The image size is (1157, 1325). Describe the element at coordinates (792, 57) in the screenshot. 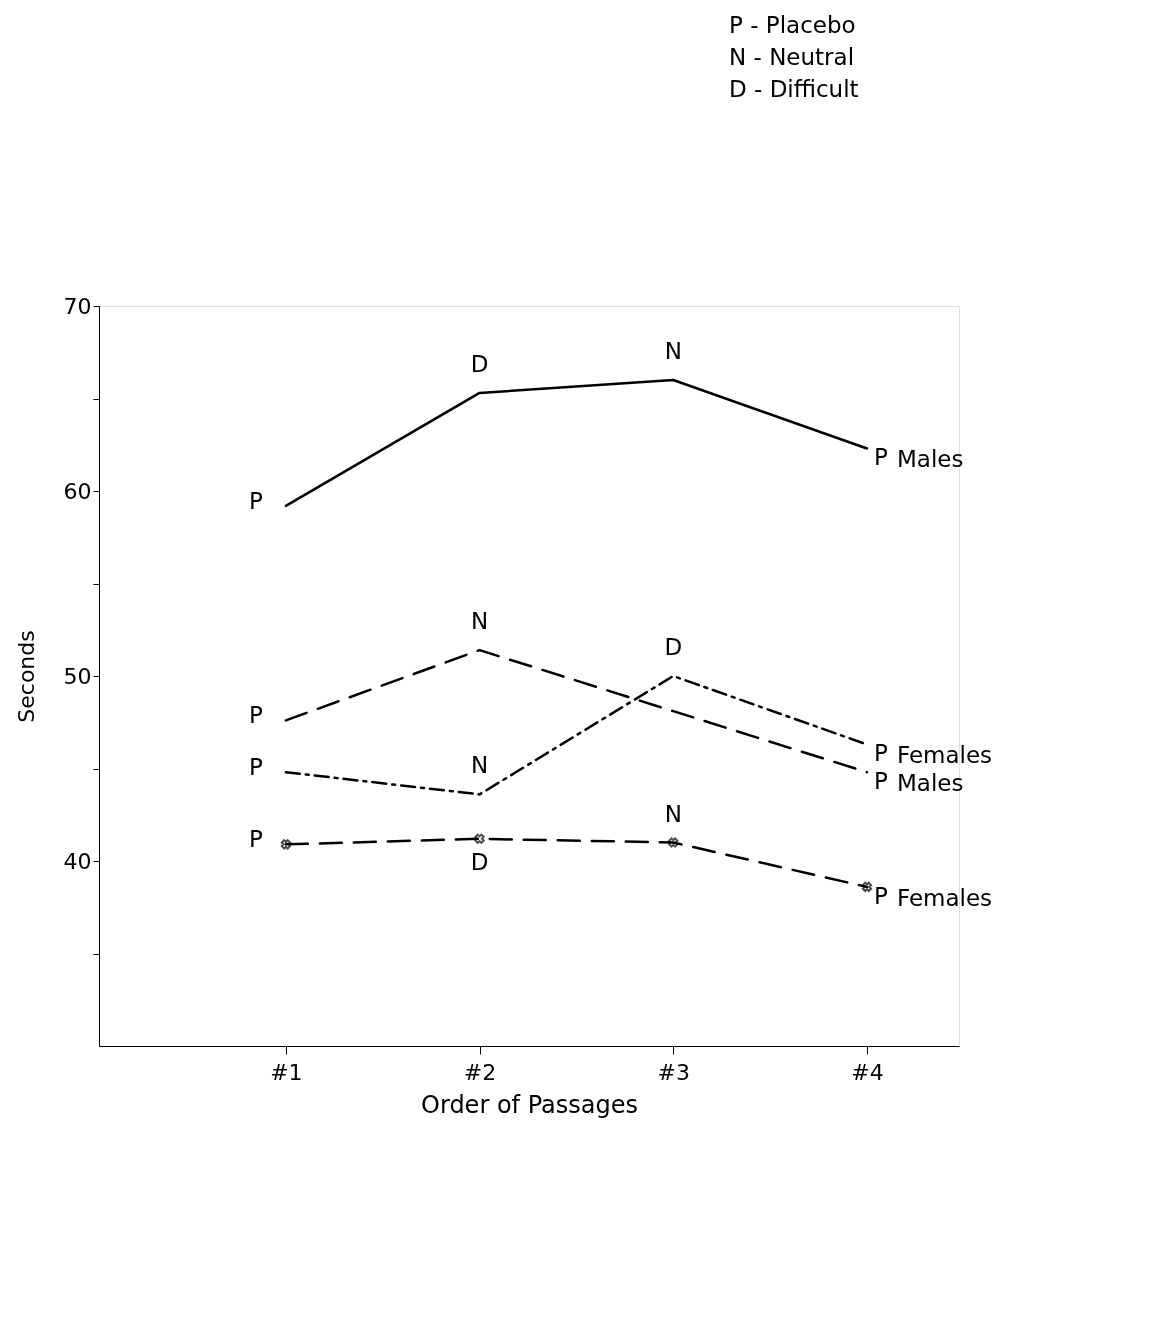

I see `text: N - Neutral` at that location.